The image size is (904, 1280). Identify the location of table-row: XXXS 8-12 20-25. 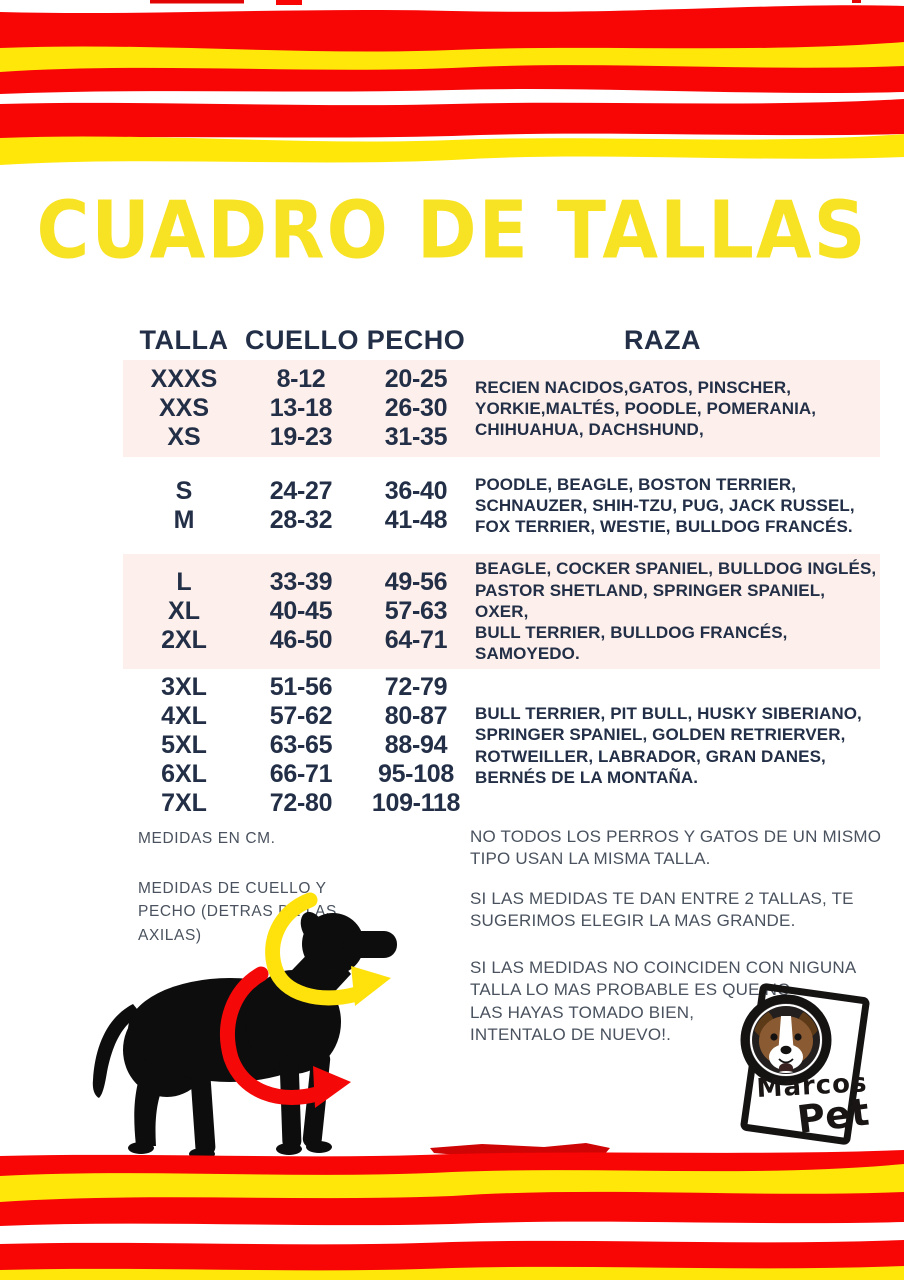
(299, 379).